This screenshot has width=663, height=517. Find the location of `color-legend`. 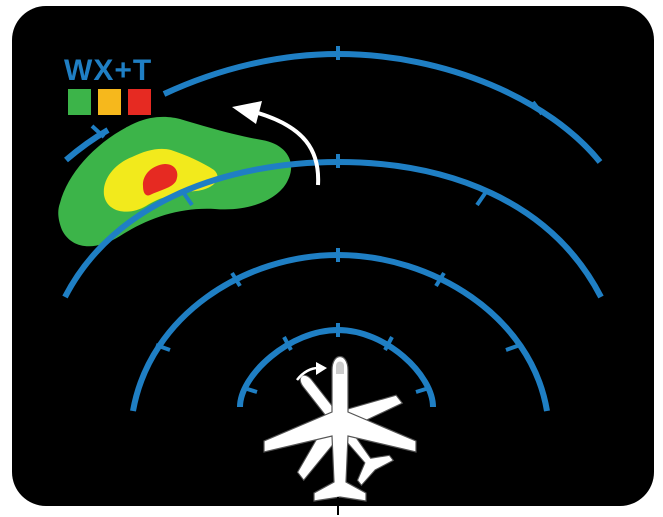

color-legend is located at coordinates (109, 102).